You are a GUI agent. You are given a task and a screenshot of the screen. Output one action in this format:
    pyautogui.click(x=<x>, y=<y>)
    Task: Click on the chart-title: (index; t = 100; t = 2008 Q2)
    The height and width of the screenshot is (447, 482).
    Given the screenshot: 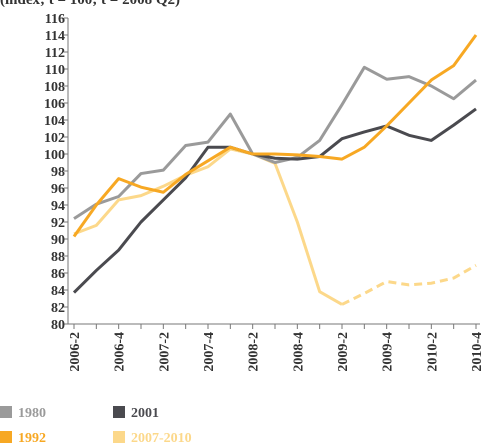 What is the action you would take?
    pyautogui.click(x=90, y=4)
    